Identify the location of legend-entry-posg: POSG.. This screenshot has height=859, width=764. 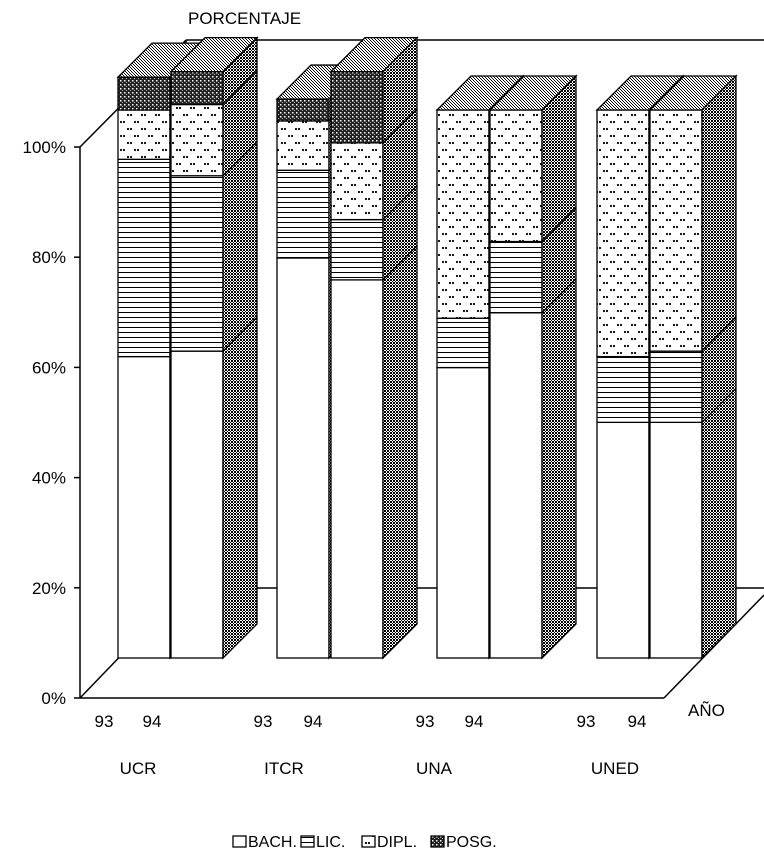
(463, 842).